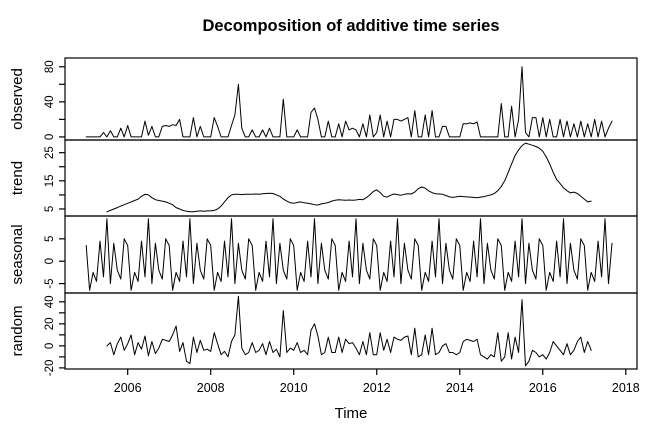 The image size is (663, 447). Describe the element at coordinates (211, 388) in the screenshot. I see `x-tick-label: 2008` at that location.